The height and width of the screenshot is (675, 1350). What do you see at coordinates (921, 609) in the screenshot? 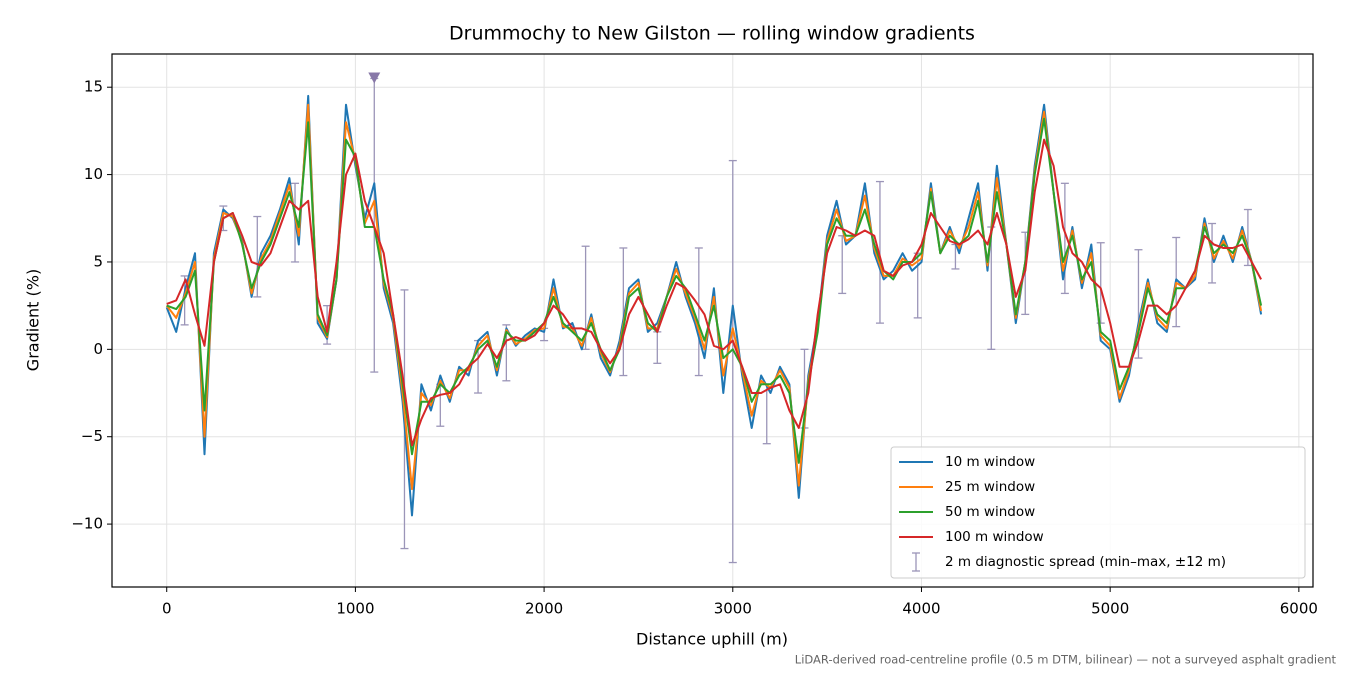
I see `x-tick-label: 4000` at bounding box center [921, 609].